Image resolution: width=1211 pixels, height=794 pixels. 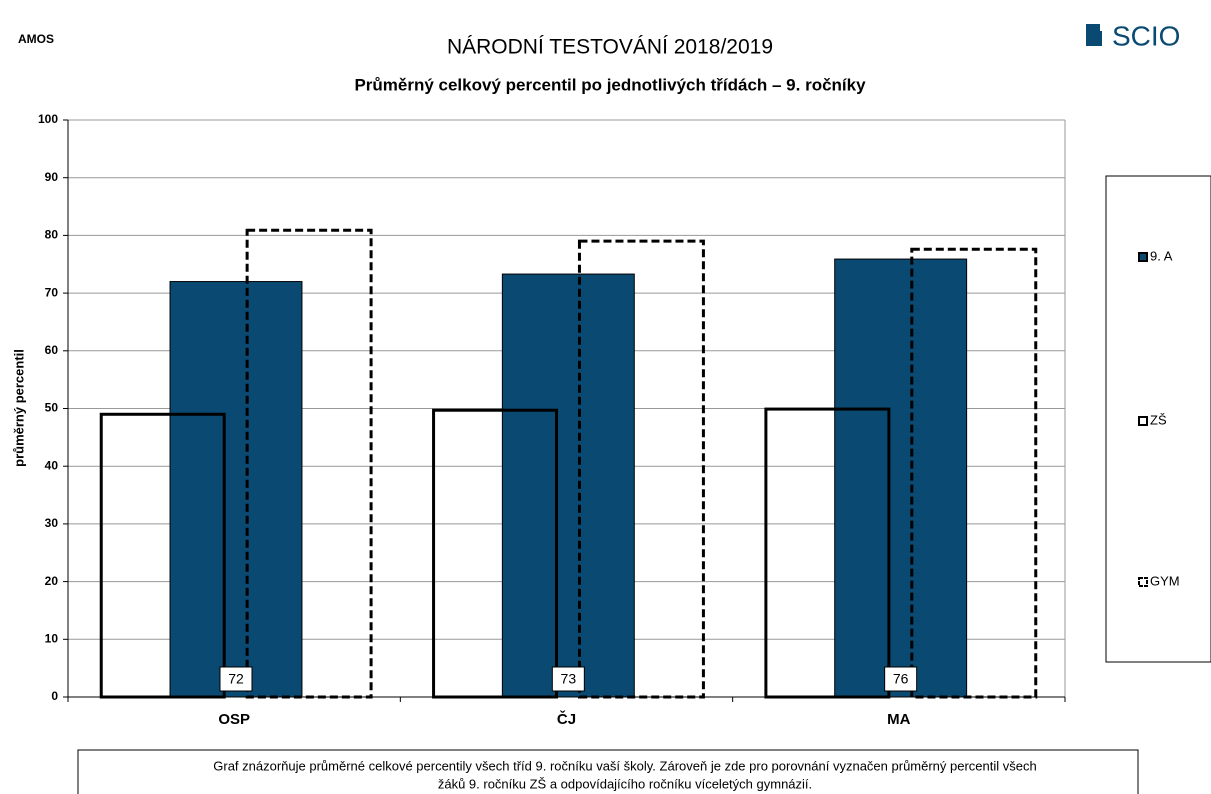 What do you see at coordinates (1165, 580) in the screenshot?
I see `legend-label: GYM` at bounding box center [1165, 580].